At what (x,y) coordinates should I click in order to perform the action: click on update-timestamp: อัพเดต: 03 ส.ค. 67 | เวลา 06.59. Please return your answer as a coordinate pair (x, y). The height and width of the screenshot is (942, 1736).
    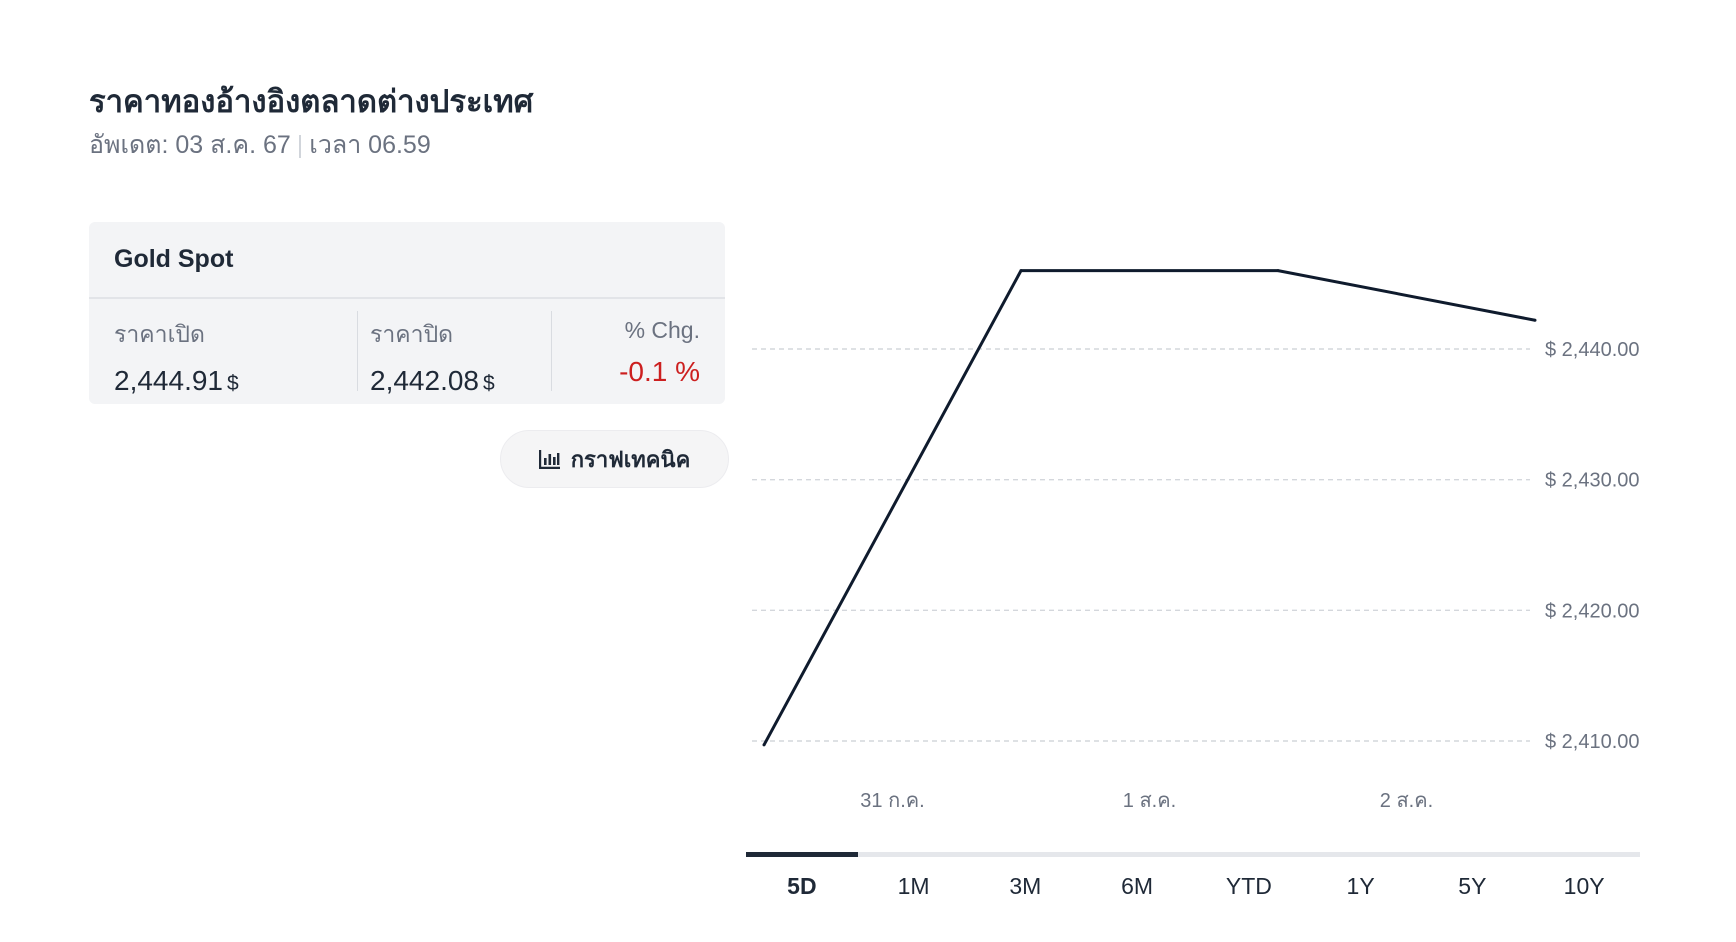
    Looking at the image, I should click on (260, 145).